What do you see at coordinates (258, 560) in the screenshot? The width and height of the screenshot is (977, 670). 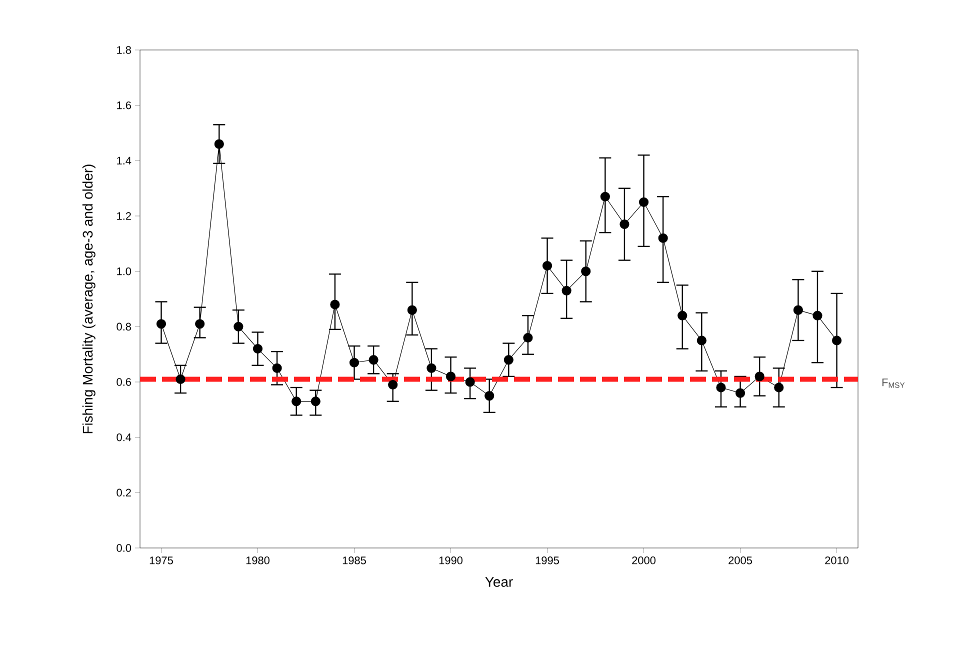 I see `x-tick-label: 1980` at bounding box center [258, 560].